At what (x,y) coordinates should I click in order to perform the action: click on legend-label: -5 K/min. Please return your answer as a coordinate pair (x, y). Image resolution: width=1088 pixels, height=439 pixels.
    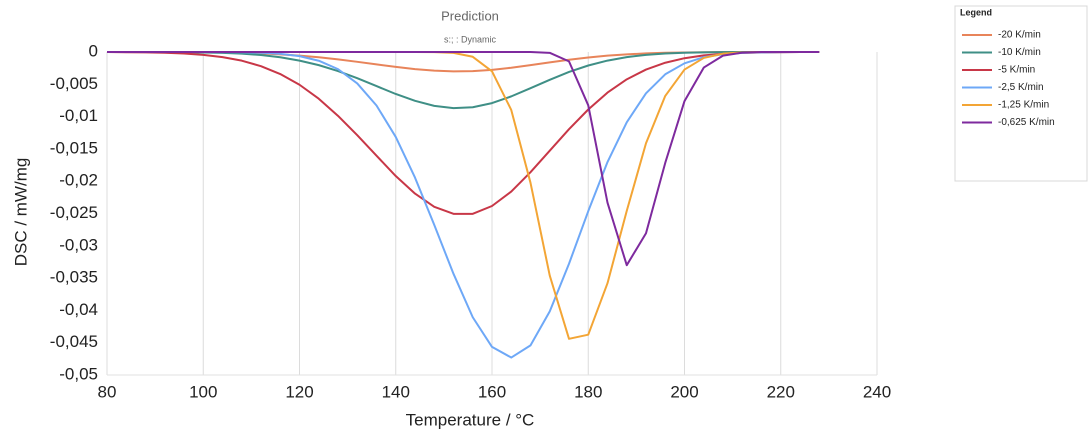
    Looking at the image, I should click on (1016, 70).